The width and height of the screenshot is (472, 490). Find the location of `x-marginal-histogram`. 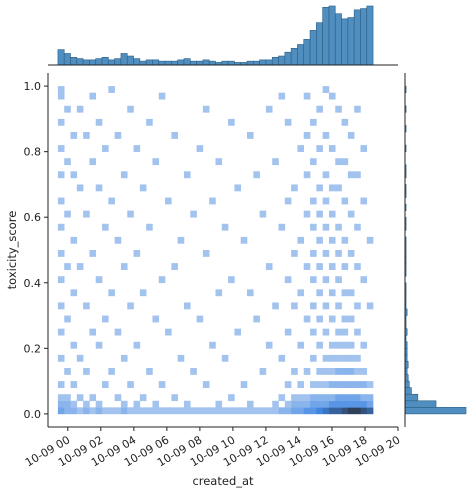

x-marginal-histogram is located at coordinates (223, 35).